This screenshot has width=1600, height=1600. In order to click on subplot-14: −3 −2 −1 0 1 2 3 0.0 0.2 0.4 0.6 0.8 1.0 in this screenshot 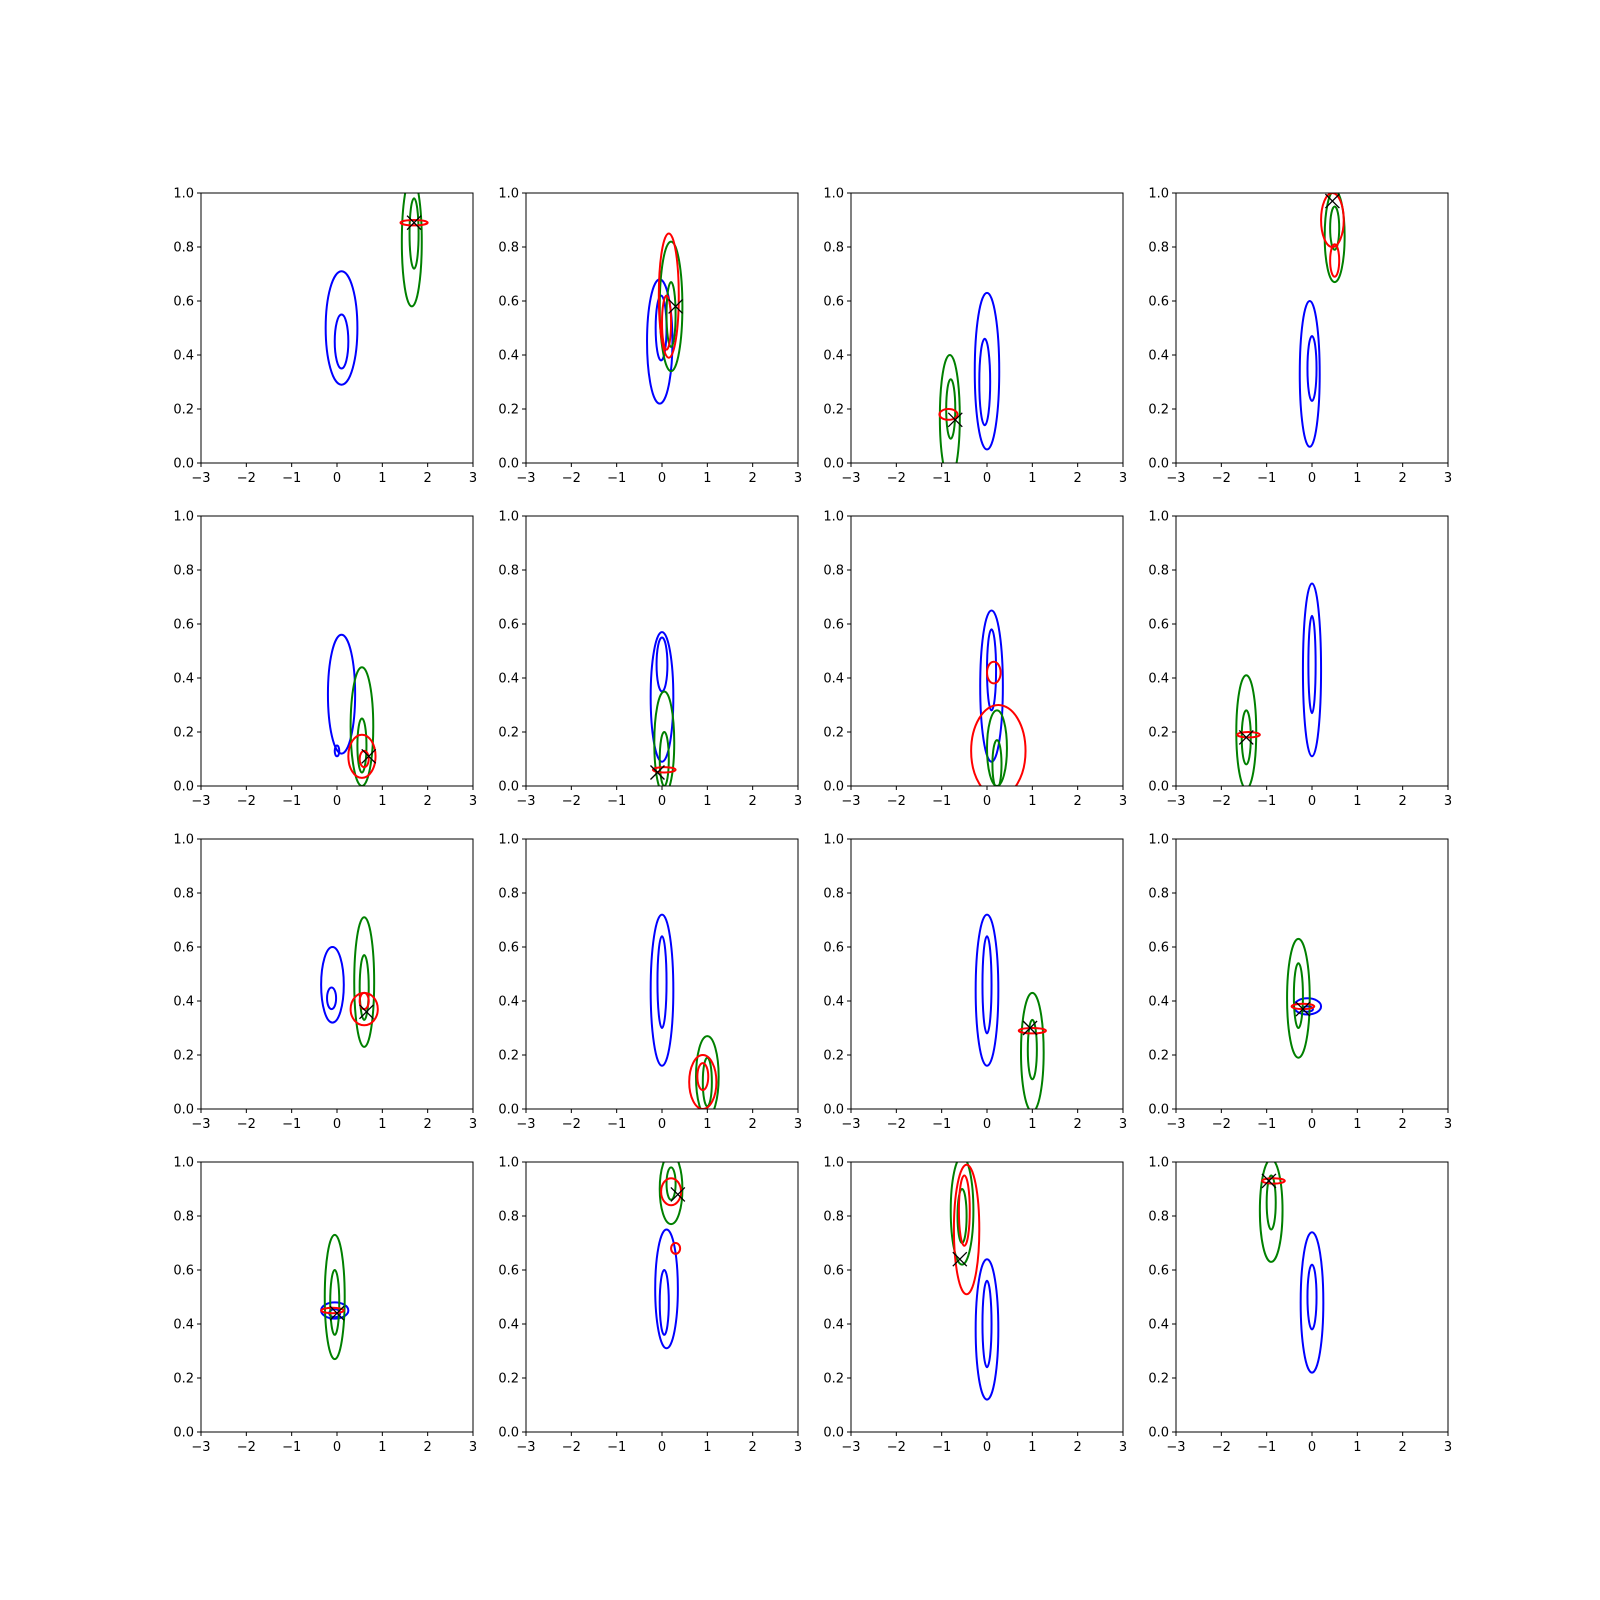, I will do `click(650, 1306)`.